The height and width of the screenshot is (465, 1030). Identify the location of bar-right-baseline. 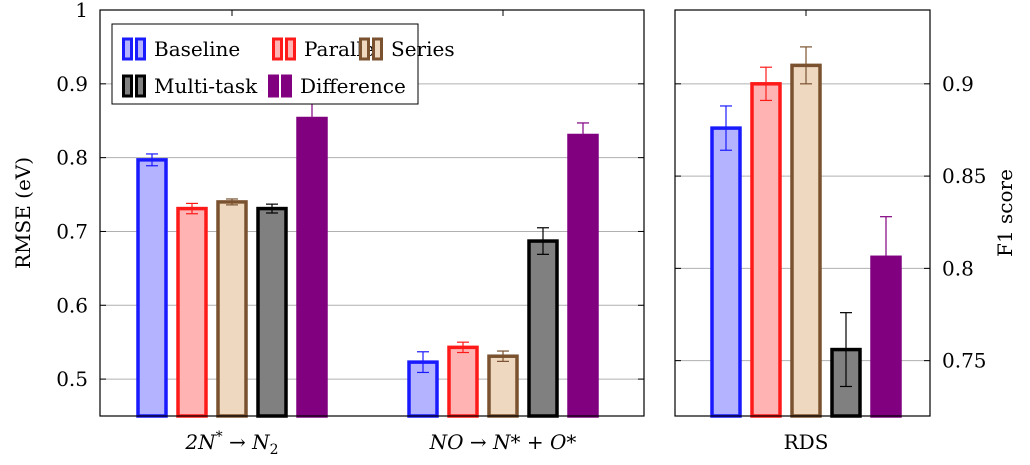
(726, 272).